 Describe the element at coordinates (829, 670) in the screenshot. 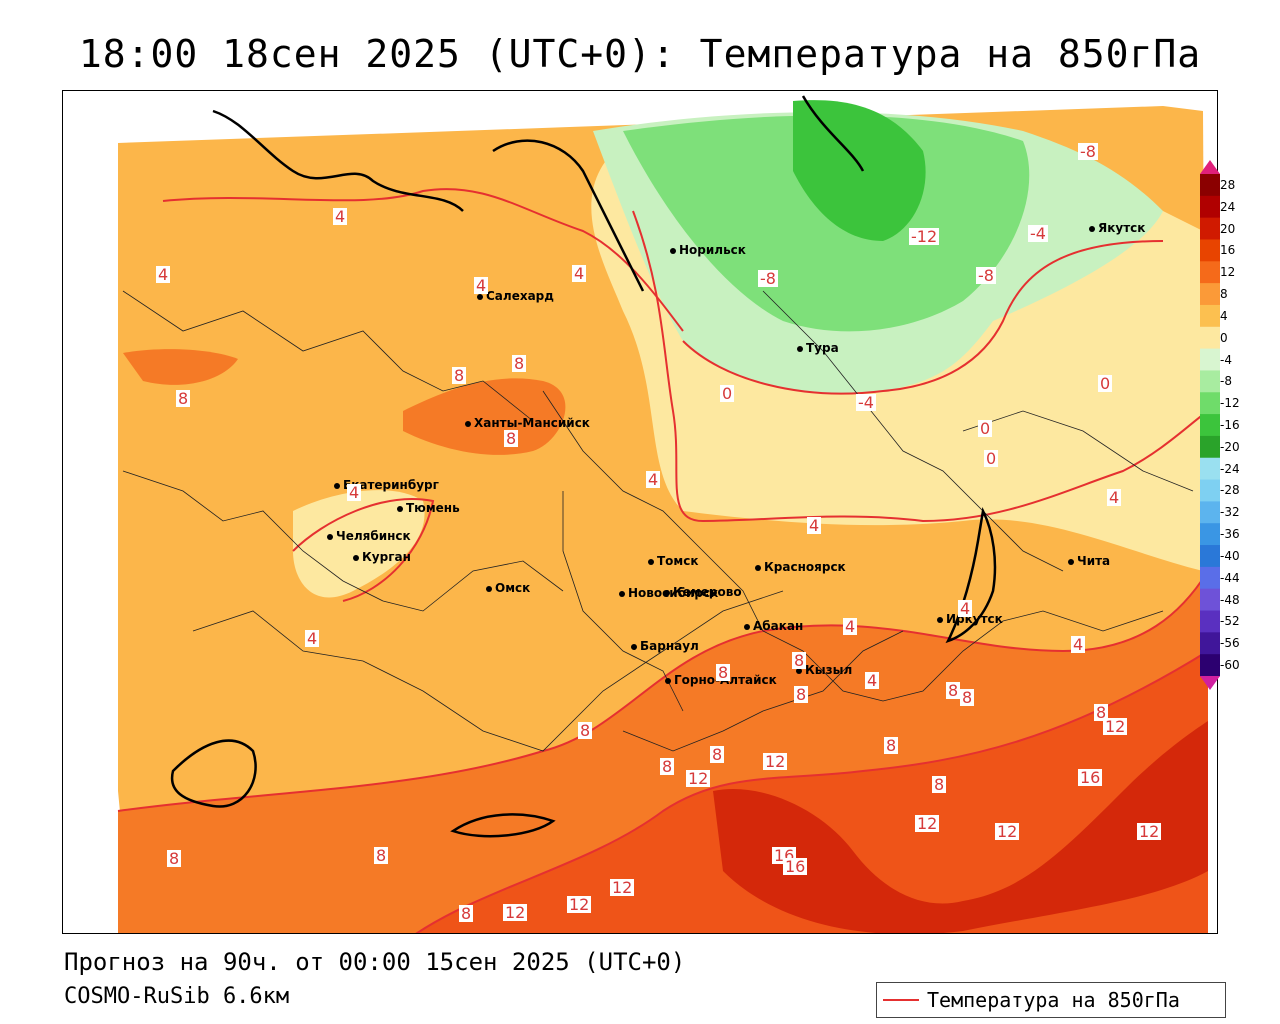

I see `city-label: Кызыл` at that location.